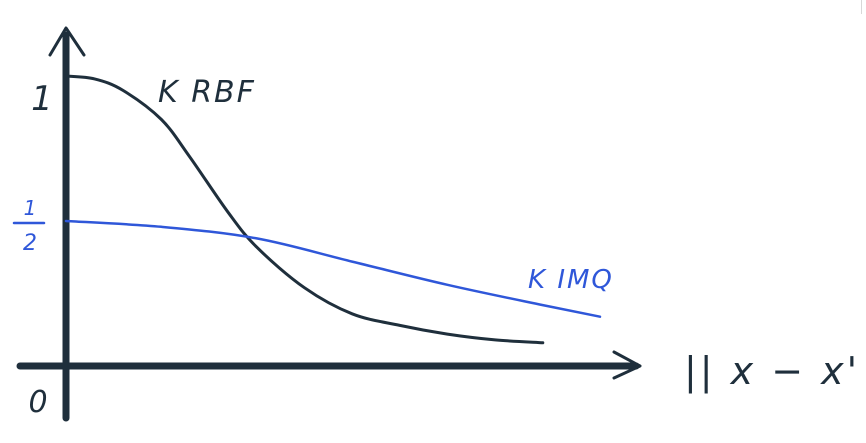  What do you see at coordinates (627, 365) in the screenshot?
I see `x-axis-arrowhead` at bounding box center [627, 365].